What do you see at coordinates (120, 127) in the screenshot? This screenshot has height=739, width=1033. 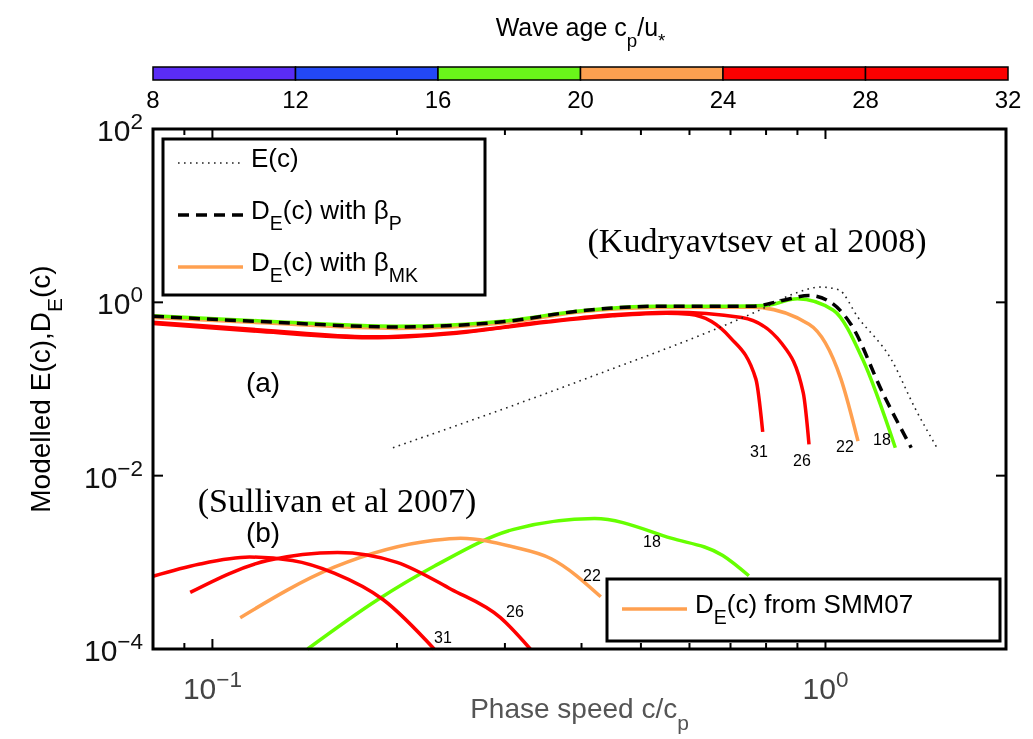 I see `y-tick-label: 10$^{2}$` at bounding box center [120, 127].